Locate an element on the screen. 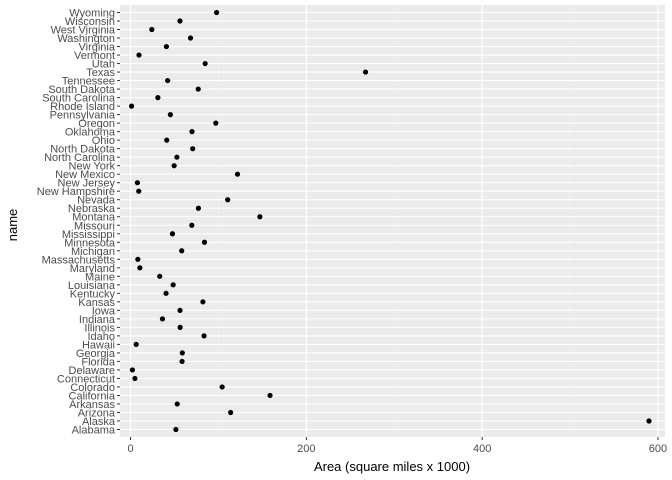 The width and height of the screenshot is (672, 480). y-tick-label: Georgia is located at coordinates (96, 354).